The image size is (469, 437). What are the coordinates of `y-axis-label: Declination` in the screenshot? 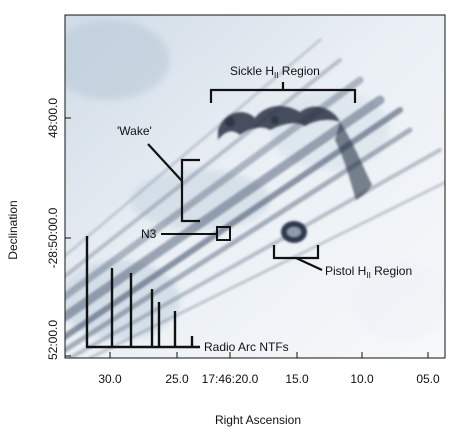 It's located at (13, 229).